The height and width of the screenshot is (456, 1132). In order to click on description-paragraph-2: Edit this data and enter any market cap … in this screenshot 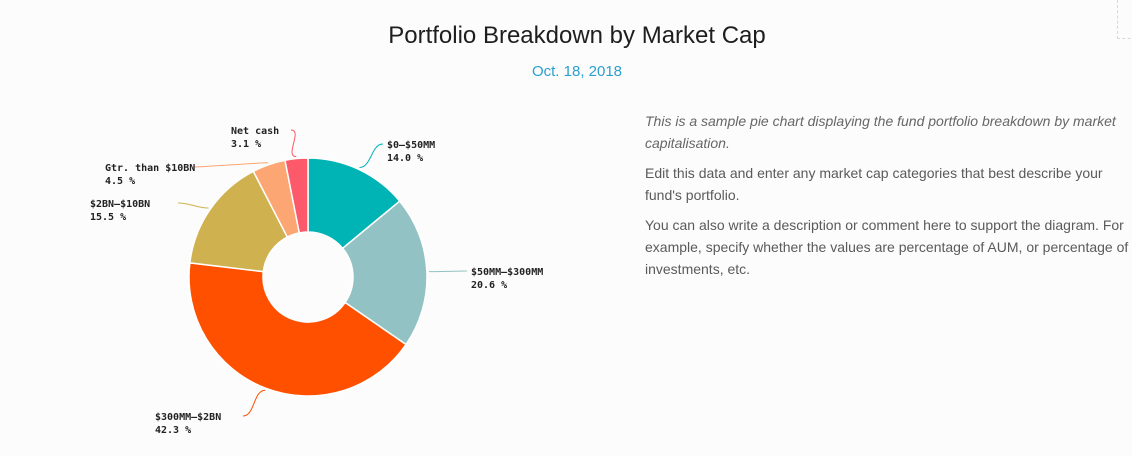, I will do `click(874, 184)`.